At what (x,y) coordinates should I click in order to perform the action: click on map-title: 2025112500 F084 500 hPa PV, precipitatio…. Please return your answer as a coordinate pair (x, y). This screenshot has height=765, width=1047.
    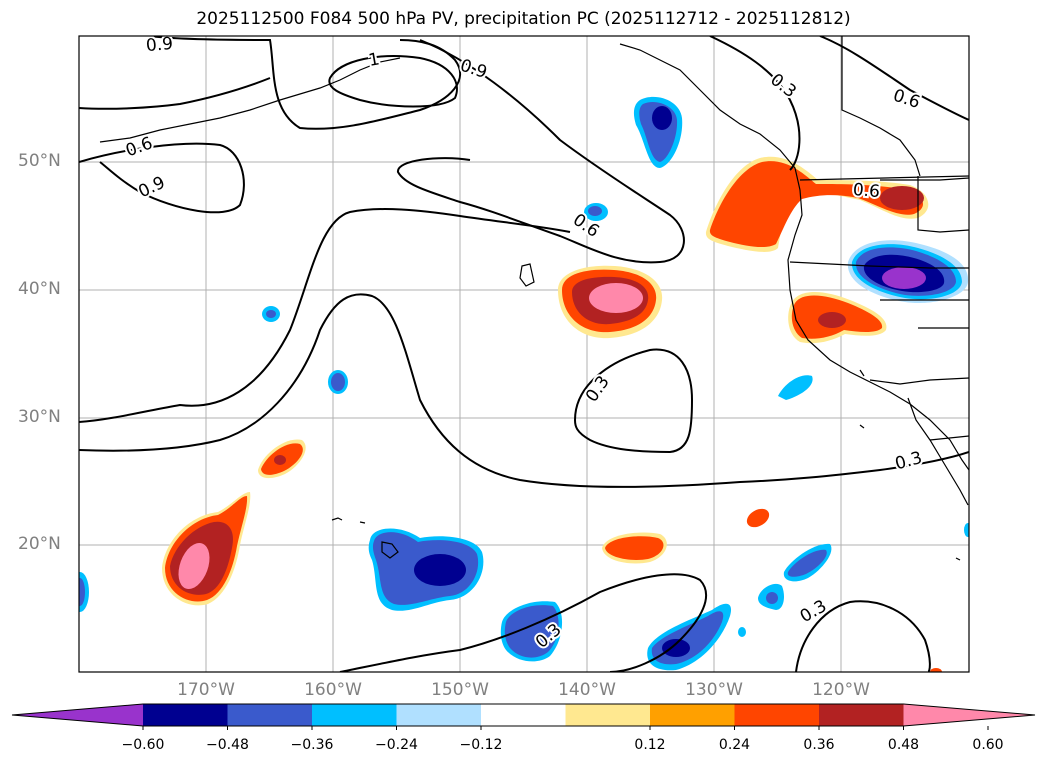
    Looking at the image, I should click on (523, 19).